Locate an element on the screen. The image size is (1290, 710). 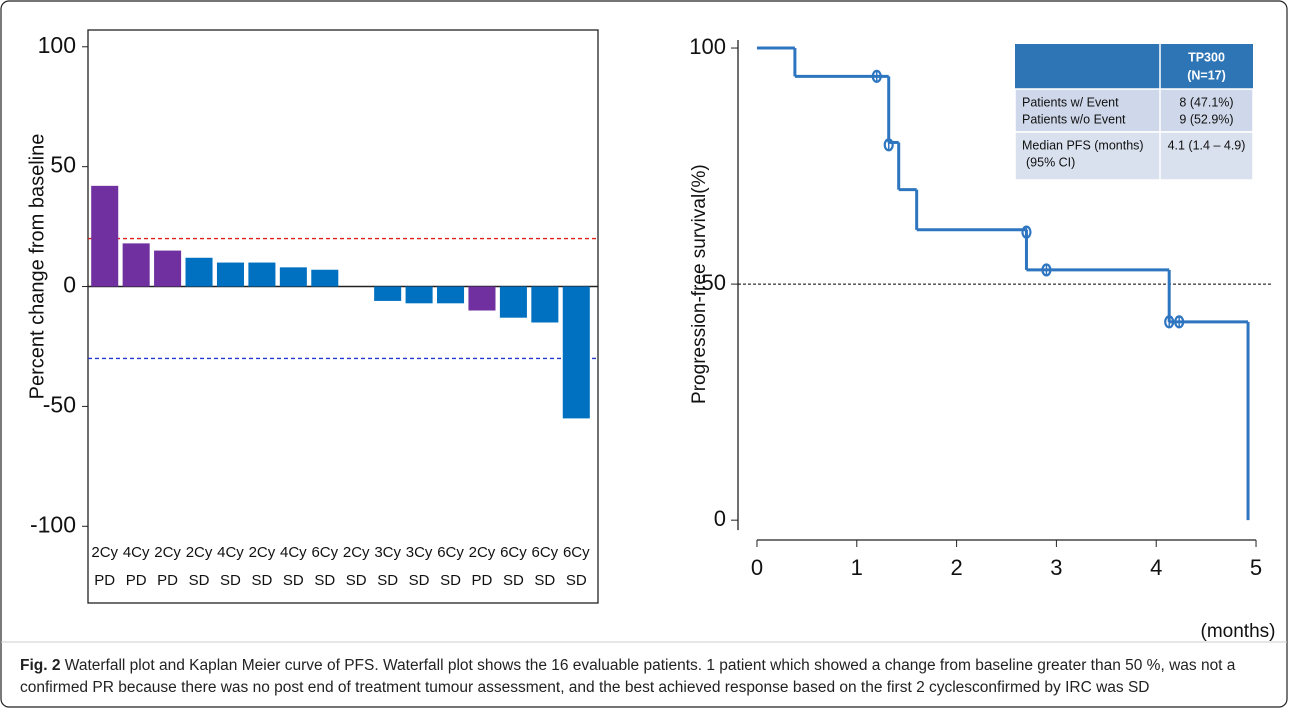
x-tick-label: 2 is located at coordinates (956, 567).